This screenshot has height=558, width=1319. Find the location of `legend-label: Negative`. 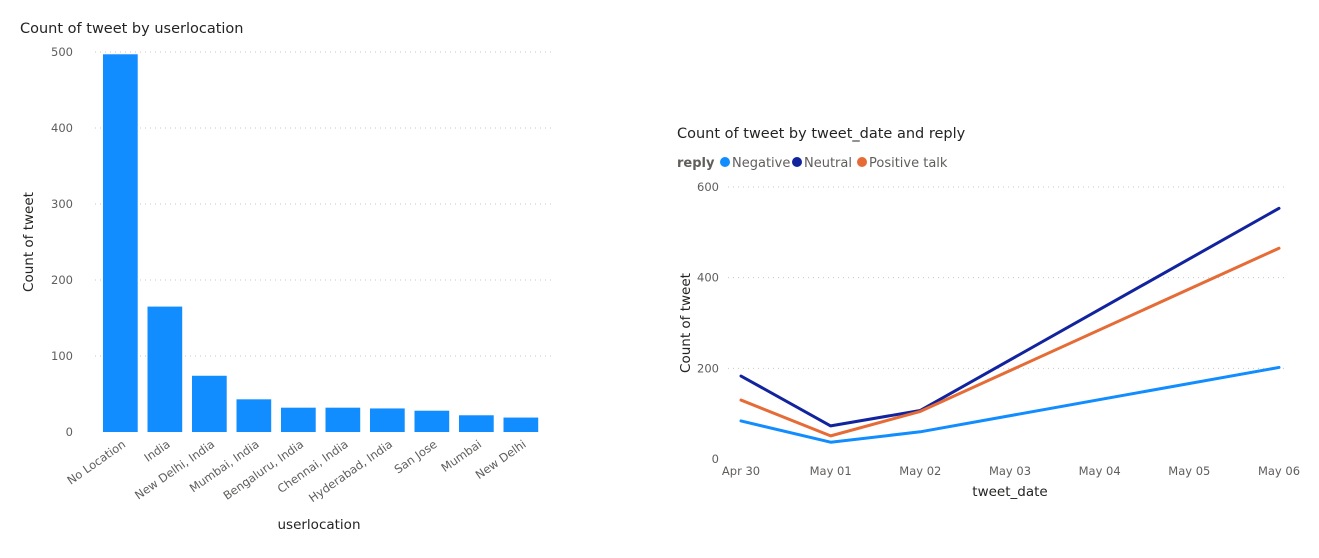

legend-label: Negative is located at coordinates (761, 163).